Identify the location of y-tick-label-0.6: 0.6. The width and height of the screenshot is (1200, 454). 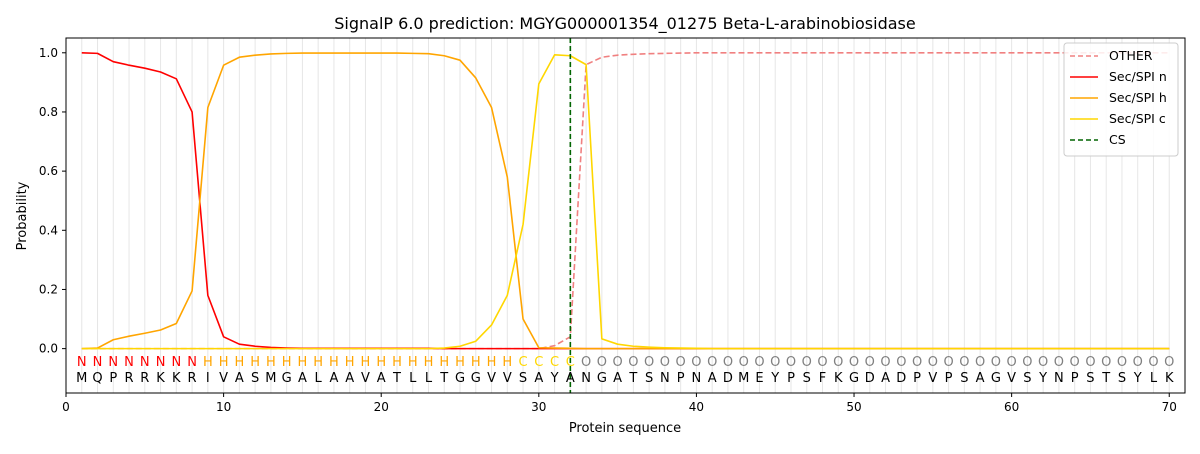
(48, 171).